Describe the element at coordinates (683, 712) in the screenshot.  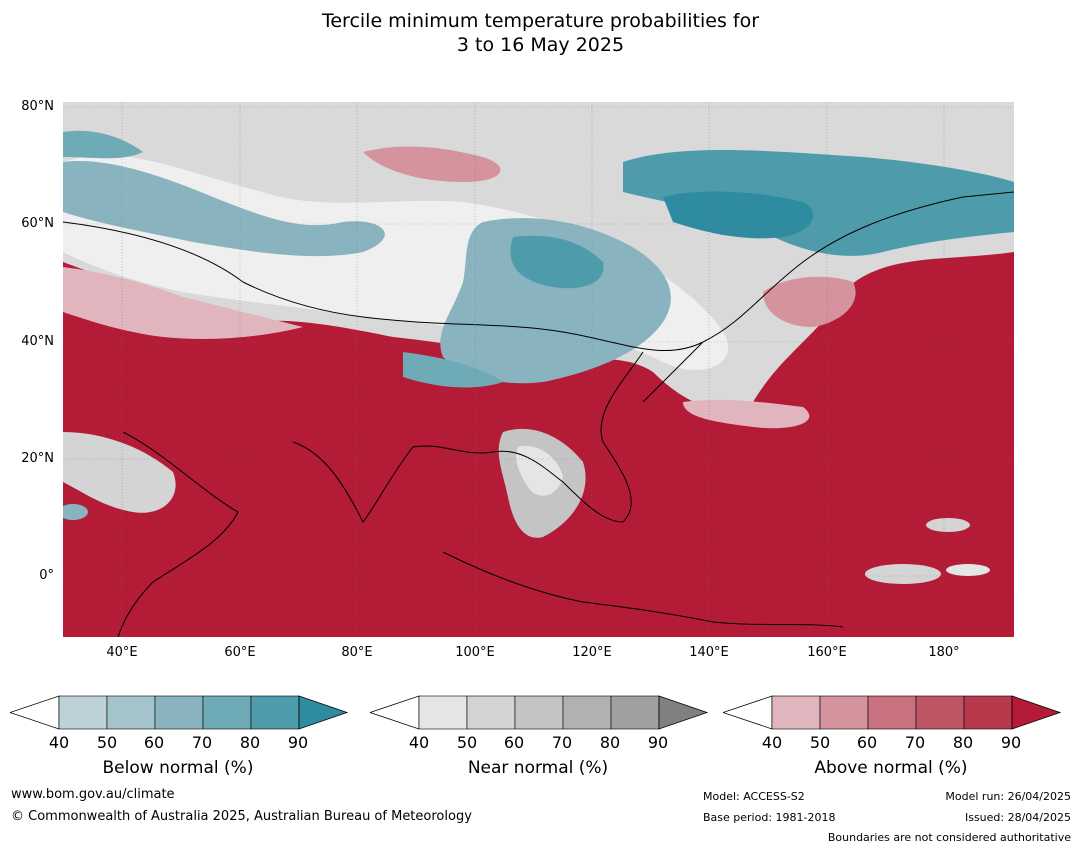
I see `near-high-extend` at that location.